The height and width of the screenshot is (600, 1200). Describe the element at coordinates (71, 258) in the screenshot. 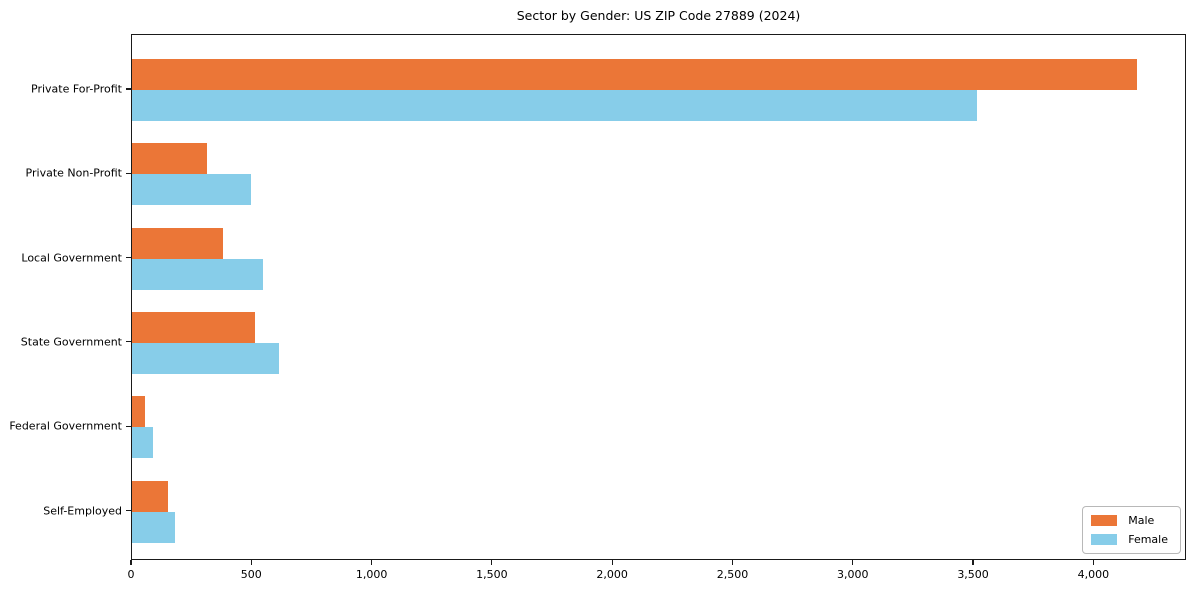

I see `y-tick-label: Local Government` at that location.